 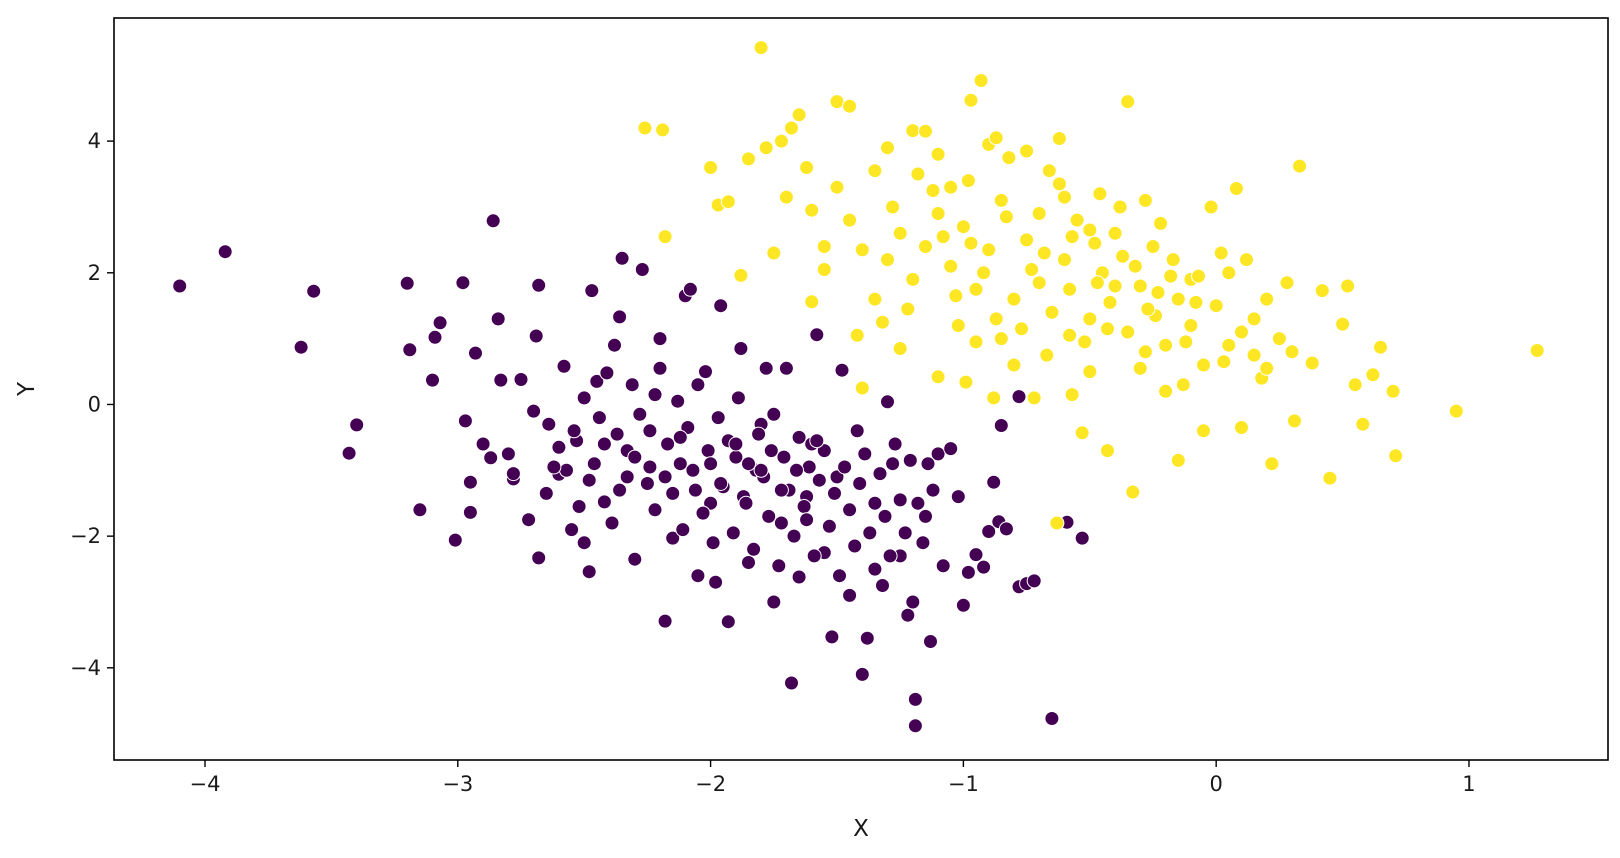 What do you see at coordinates (710, 784) in the screenshot?
I see `x-tick-label: −2` at bounding box center [710, 784].